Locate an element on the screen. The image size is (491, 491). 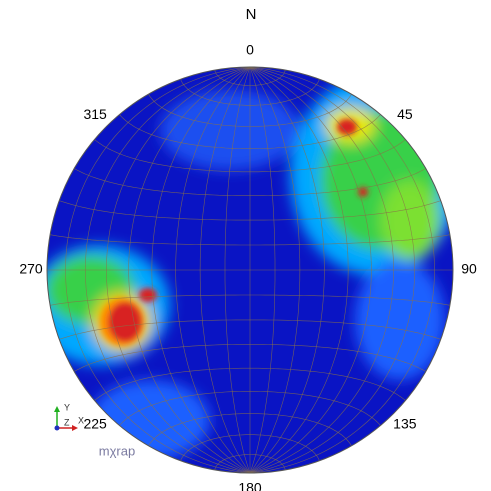
axes-triad: Y Z X is located at coordinates (69, 416).